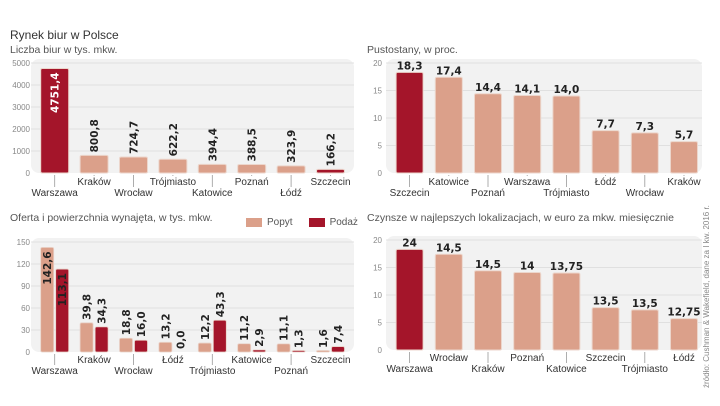  I want to click on legend-swatch-podaz, so click(316, 222).